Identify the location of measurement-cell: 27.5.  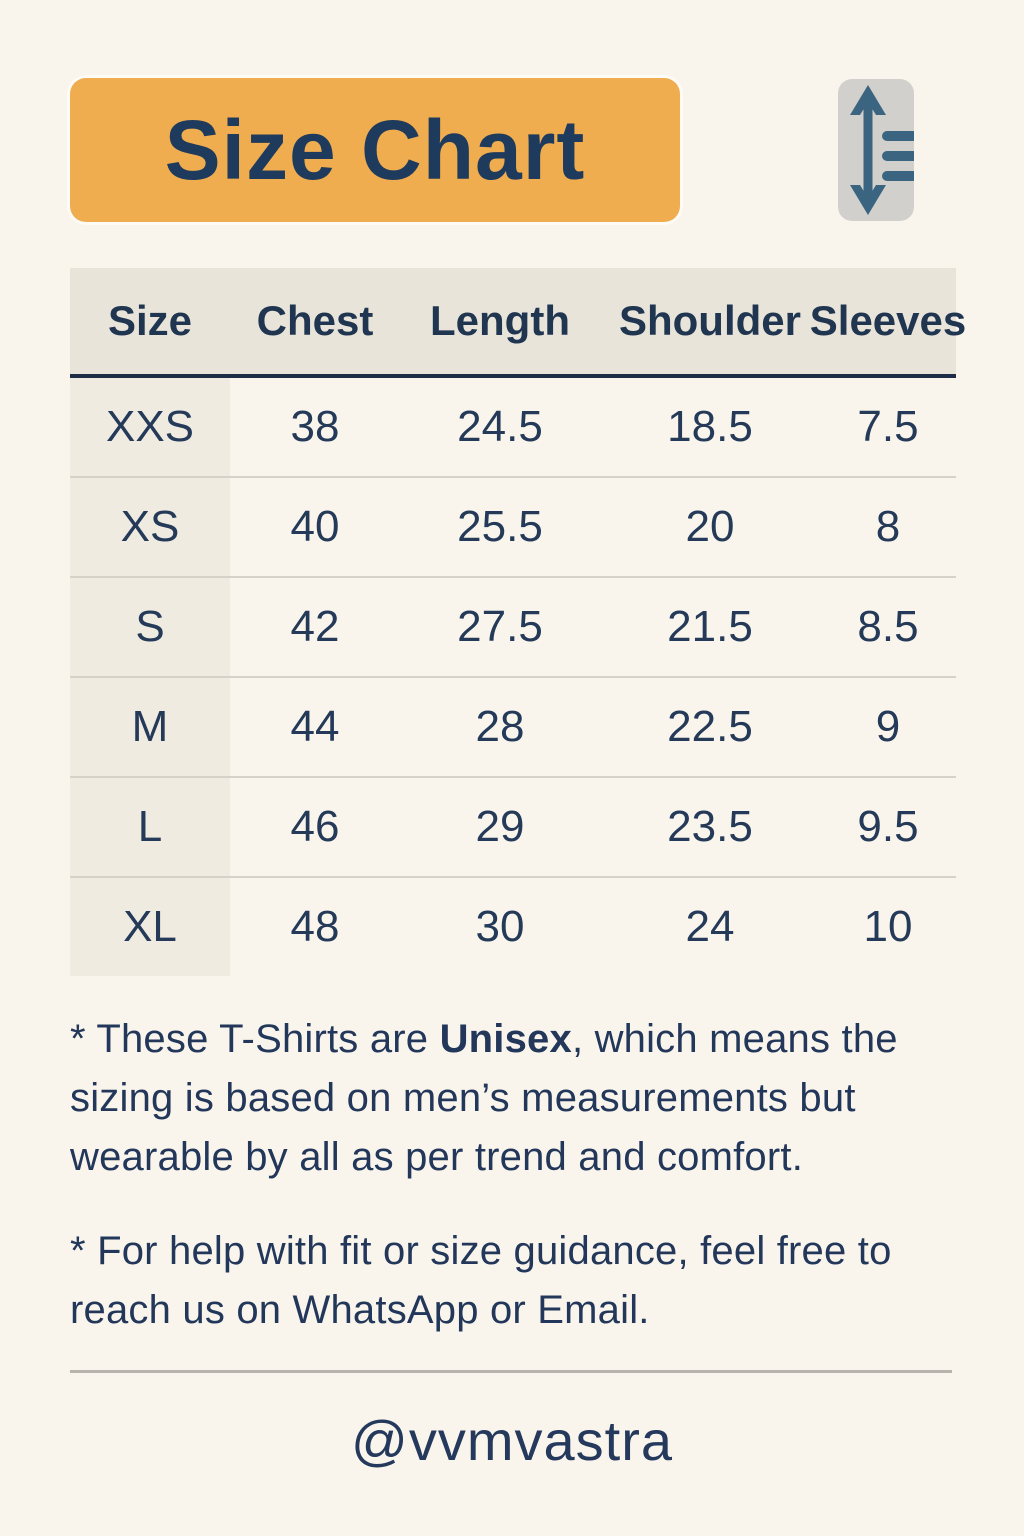
(500, 626).